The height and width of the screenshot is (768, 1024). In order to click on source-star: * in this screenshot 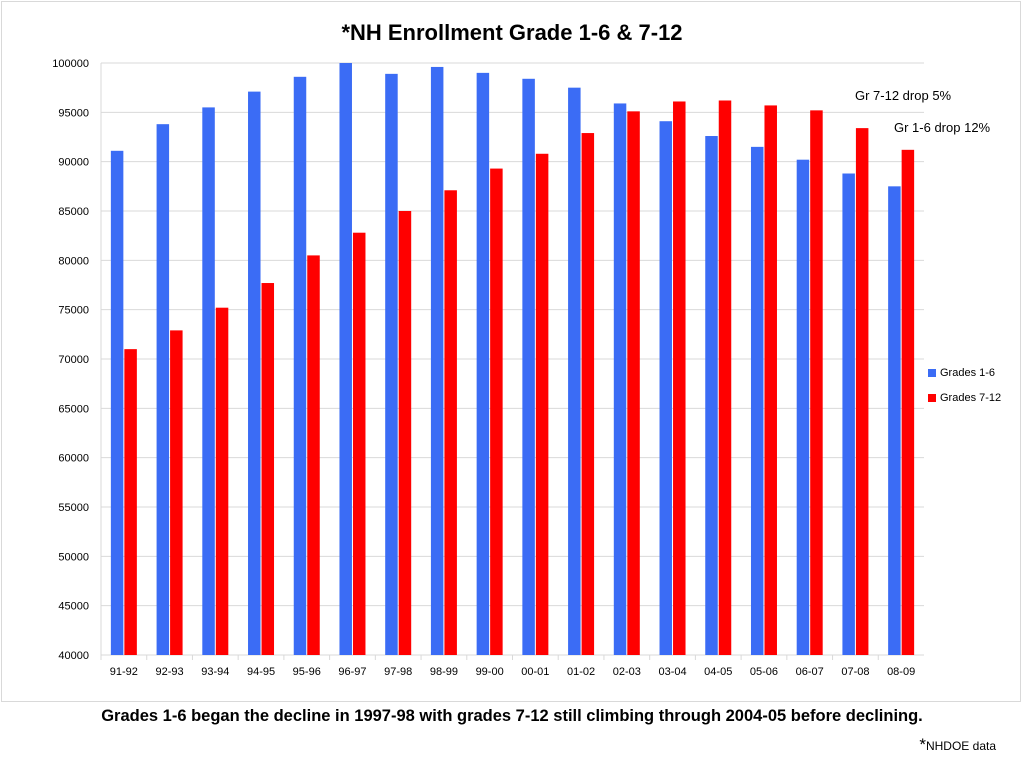, I will do `click(922, 744)`.